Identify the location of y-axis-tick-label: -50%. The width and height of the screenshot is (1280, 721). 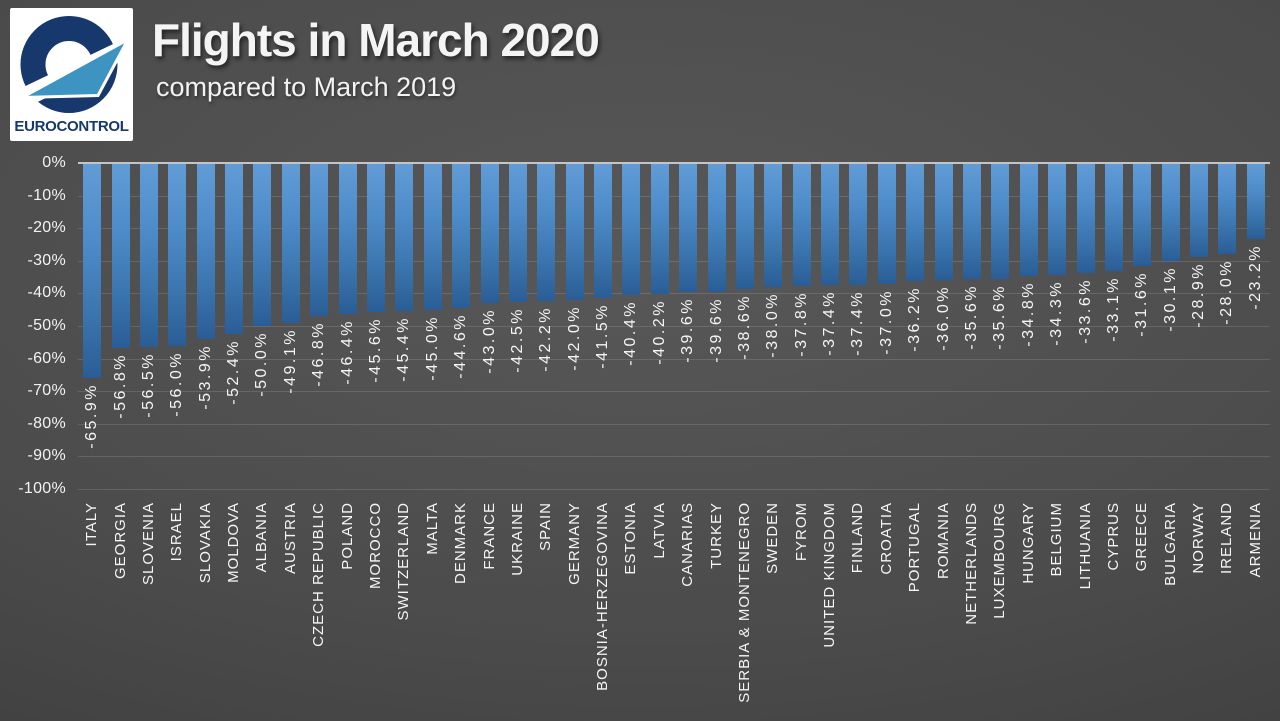
(46, 325).